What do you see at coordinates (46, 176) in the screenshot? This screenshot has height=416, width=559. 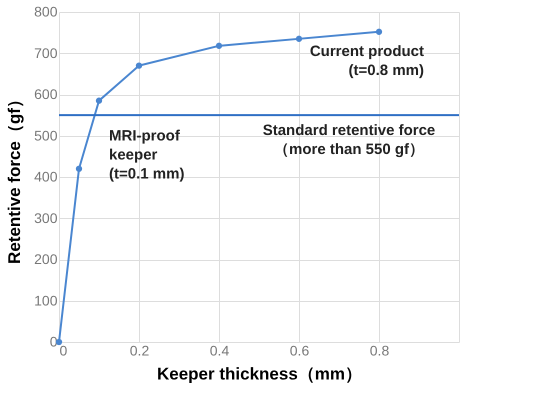 I see `y-tick-label: 400` at bounding box center [46, 176].